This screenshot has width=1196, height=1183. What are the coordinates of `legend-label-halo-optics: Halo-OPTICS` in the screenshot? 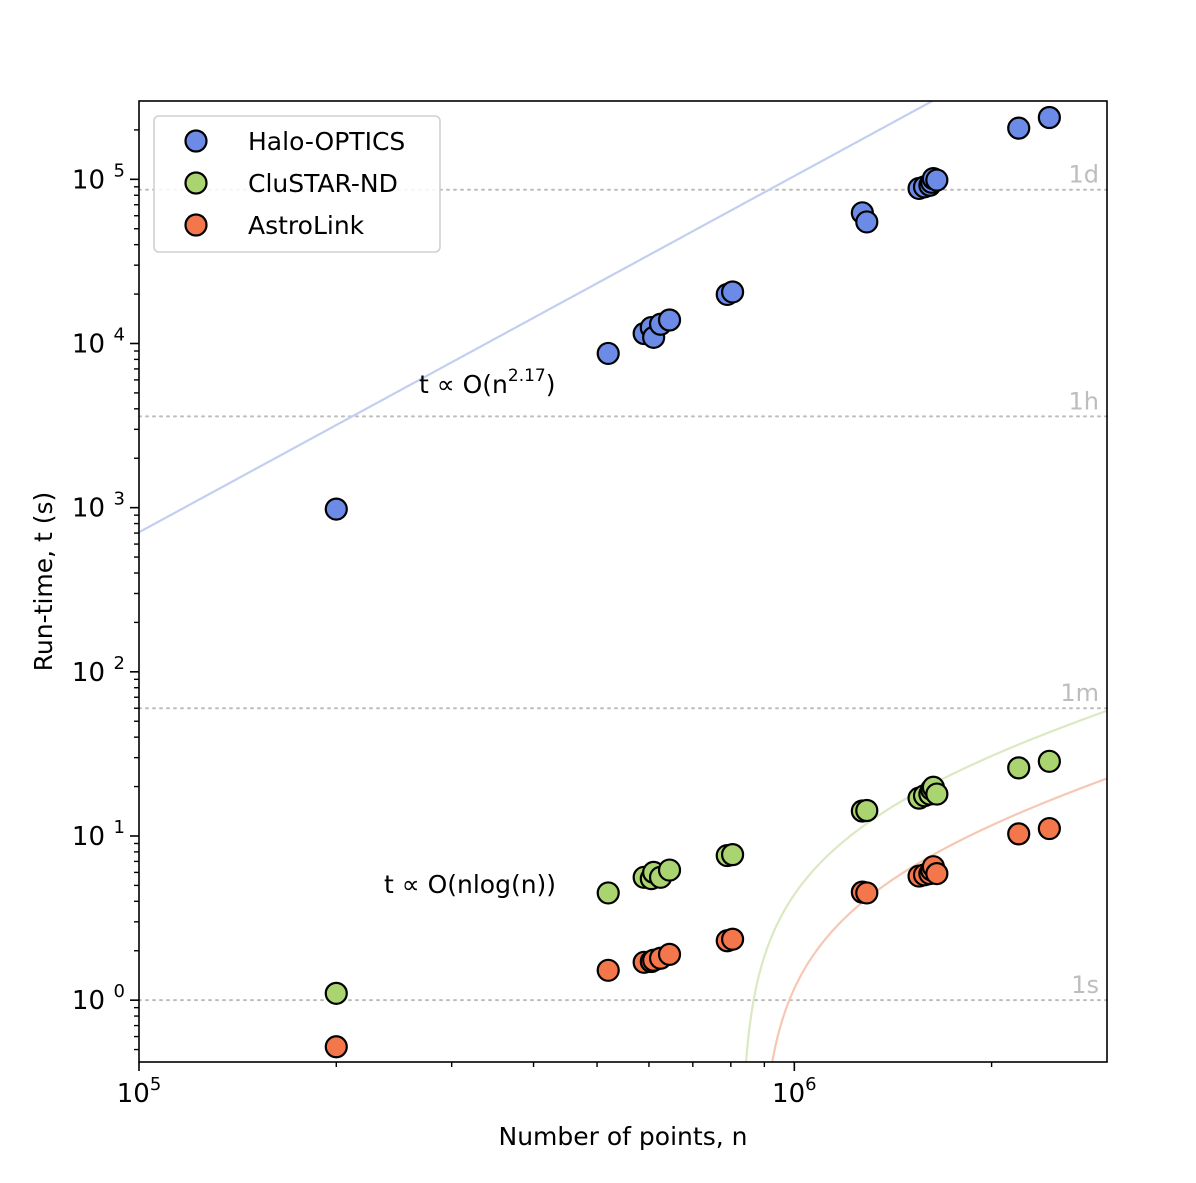 It's located at (326, 141).